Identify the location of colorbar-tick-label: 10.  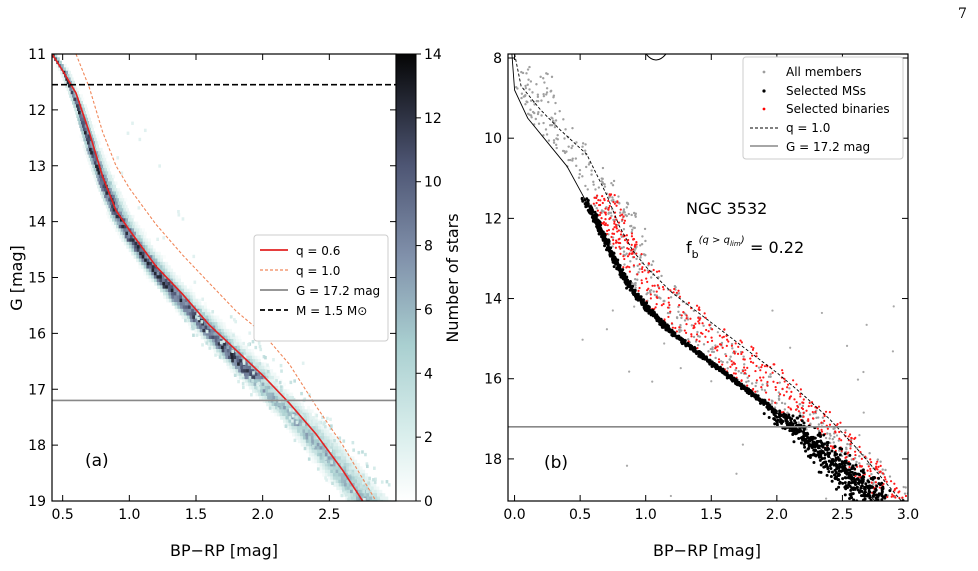
(433, 183).